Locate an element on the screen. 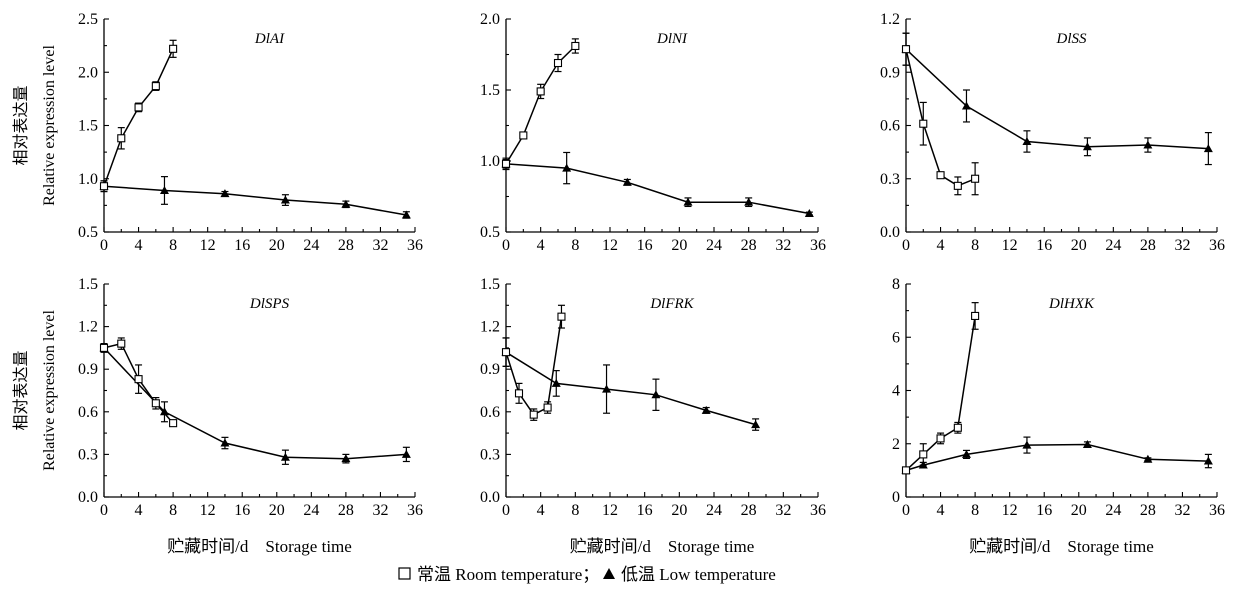 The image size is (1242, 592). y-tick-label: 1.0 is located at coordinates (88, 179).